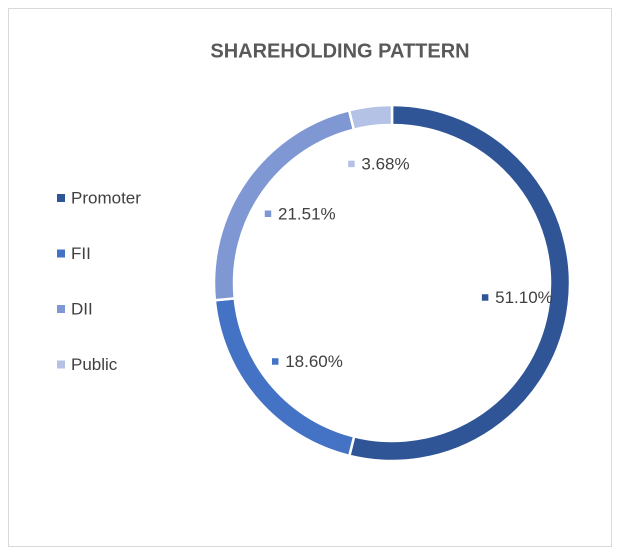 The height and width of the screenshot is (554, 621). I want to click on legend-label: FII, so click(81, 253).